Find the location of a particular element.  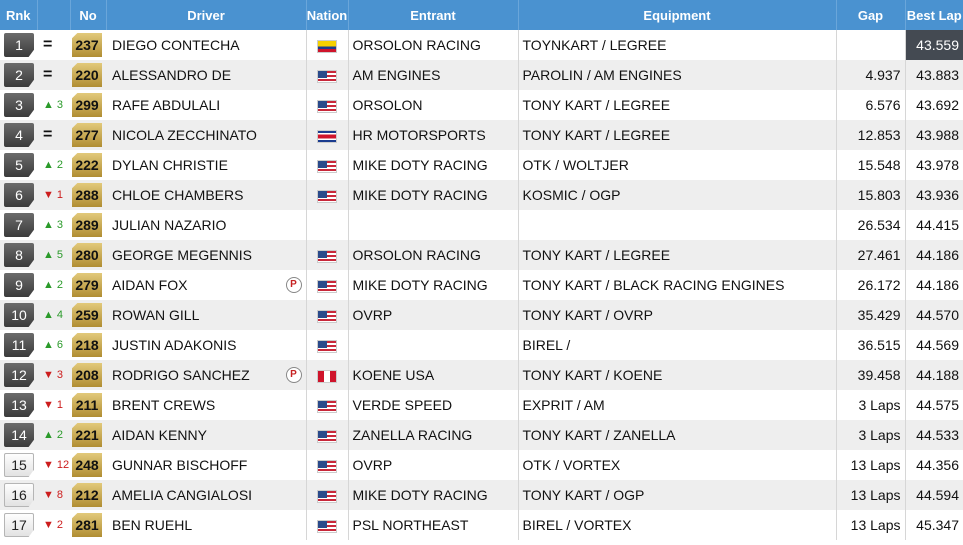

header-entrant: Entrant is located at coordinates (433, 15).